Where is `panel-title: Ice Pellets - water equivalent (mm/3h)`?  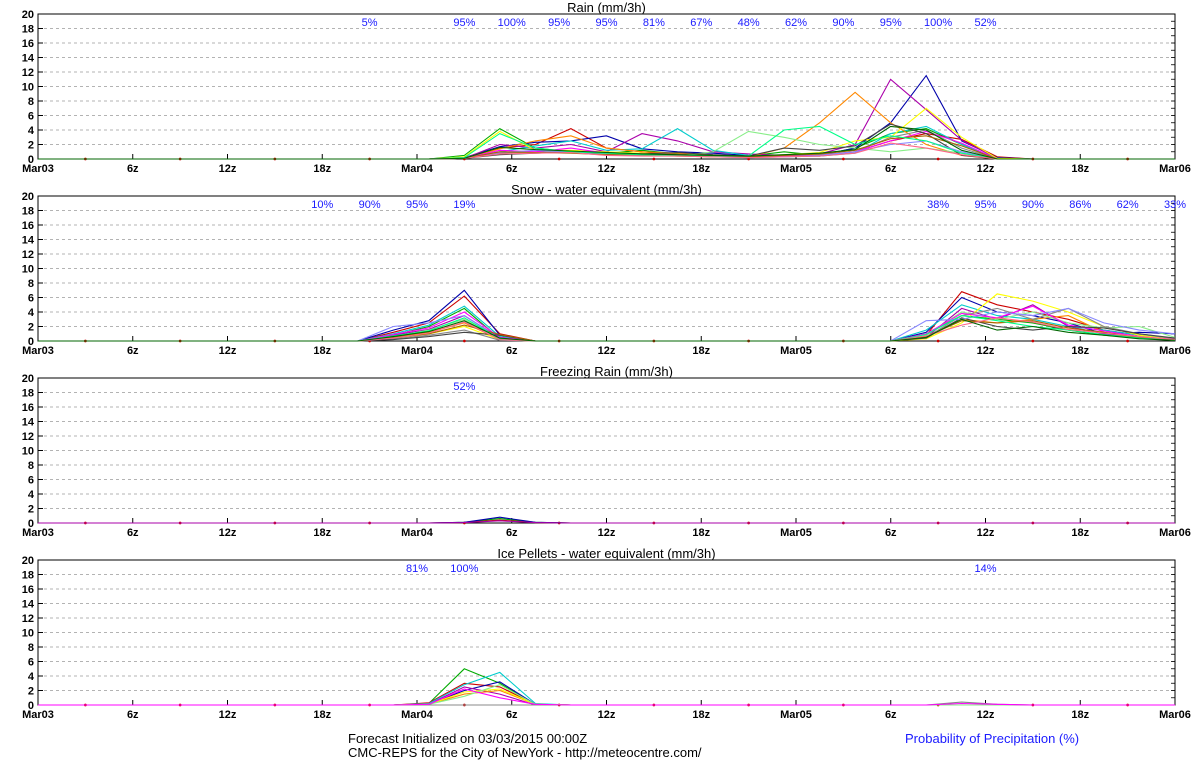
panel-title: Ice Pellets - water equivalent (mm/3h) is located at coordinates (606, 553).